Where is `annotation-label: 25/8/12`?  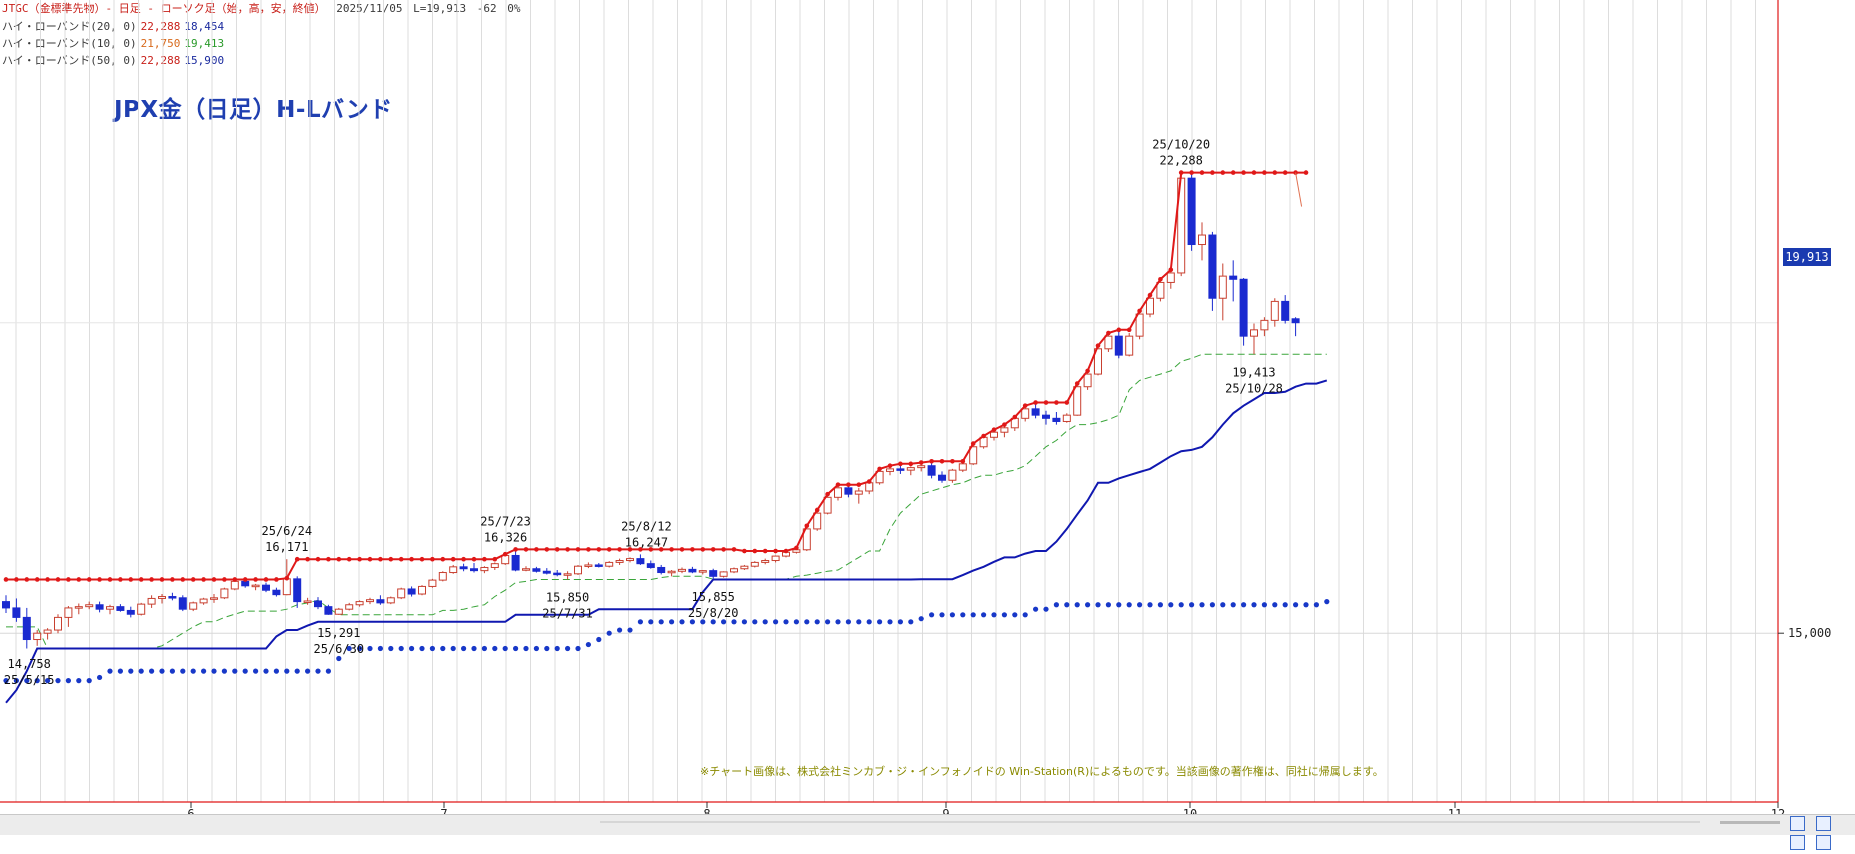 annotation-label: 25/8/12 is located at coordinates (646, 526).